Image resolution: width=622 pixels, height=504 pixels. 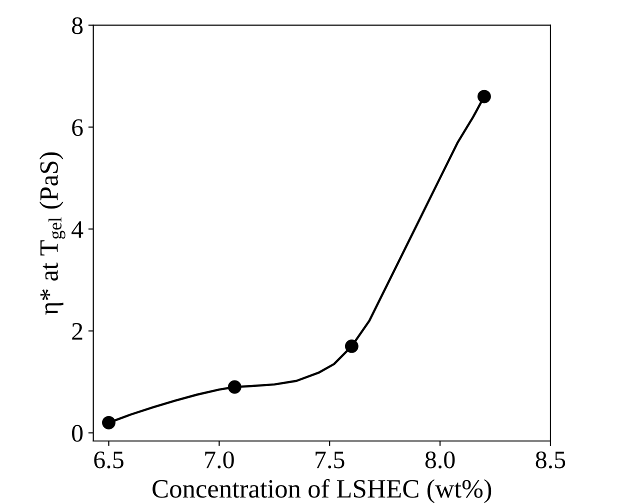 I want to click on y-tick-label: 6, so click(x=77, y=127).